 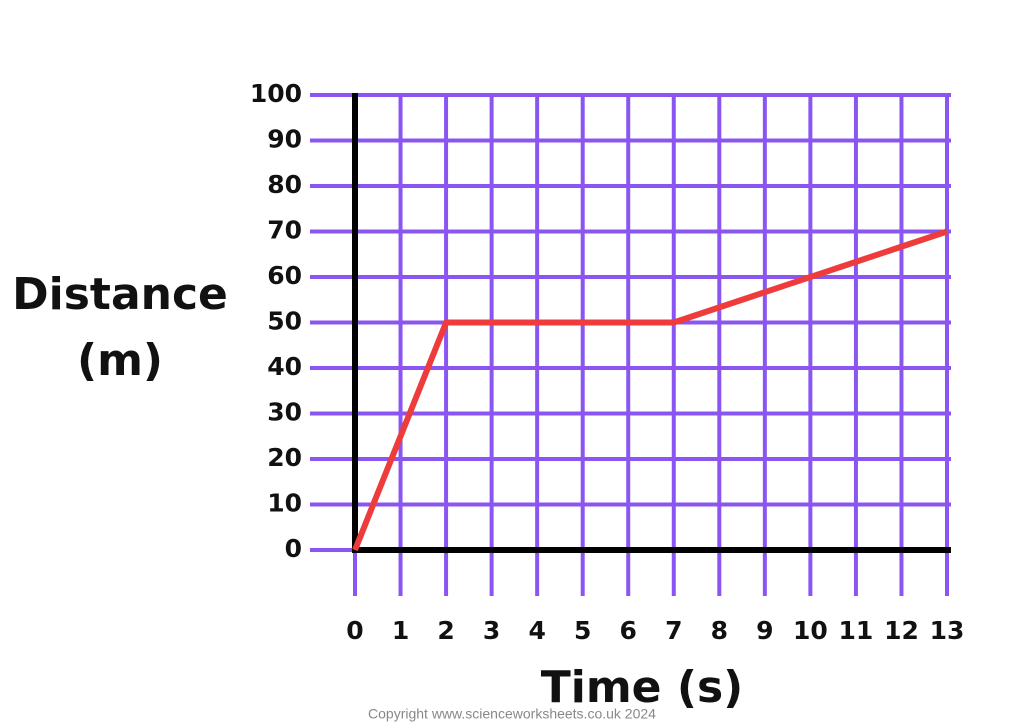 I want to click on x-axis-label: Time (s), so click(x=642, y=687).